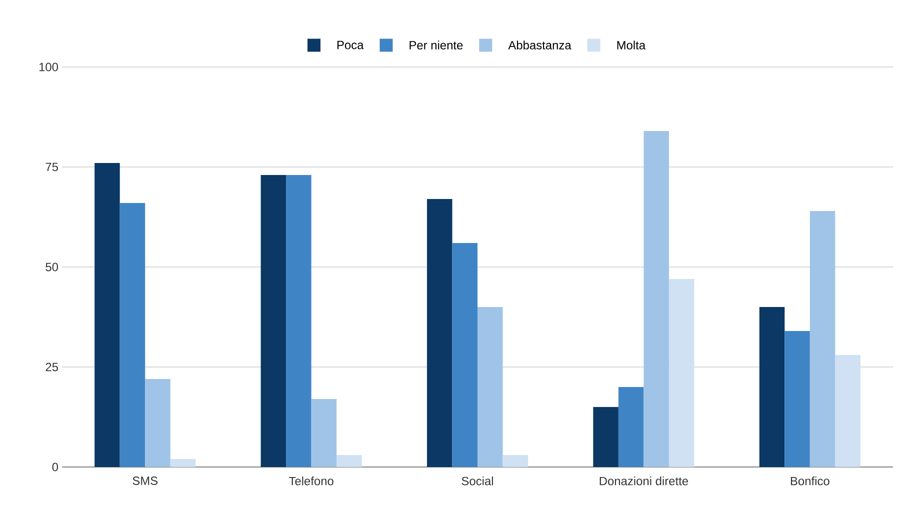 Image resolution: width=908 pixels, height=505 pixels. What do you see at coordinates (48, 67) in the screenshot?
I see `y-tick-label: 100` at bounding box center [48, 67].